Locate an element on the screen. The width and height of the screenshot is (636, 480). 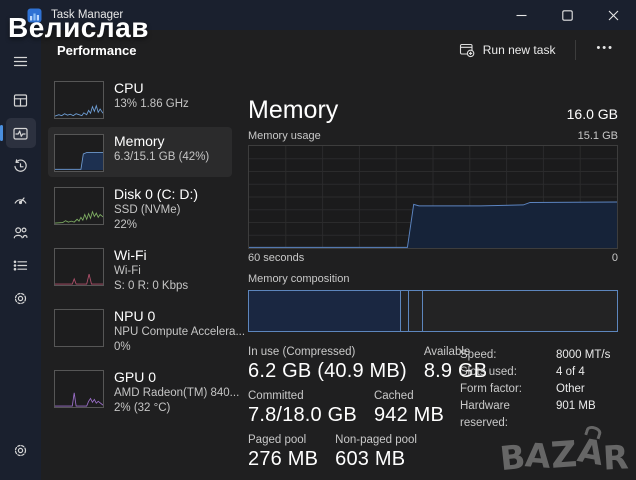
page-title: Performance is located at coordinates (97, 50).